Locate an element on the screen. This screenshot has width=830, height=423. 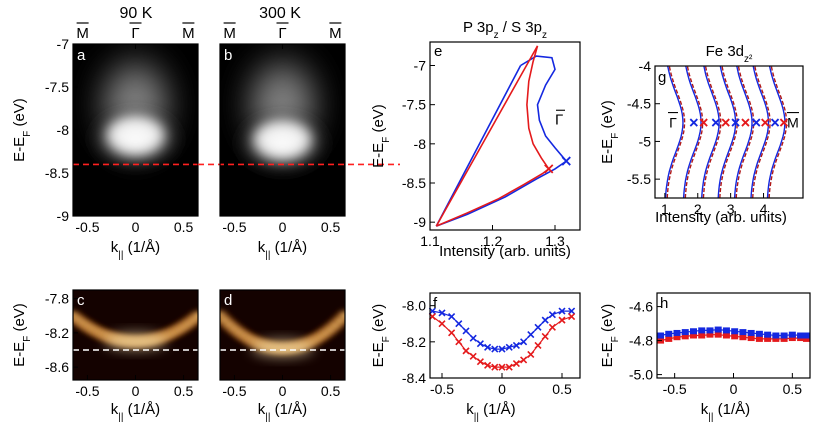
band-blob is located at coordinates (193, 316).